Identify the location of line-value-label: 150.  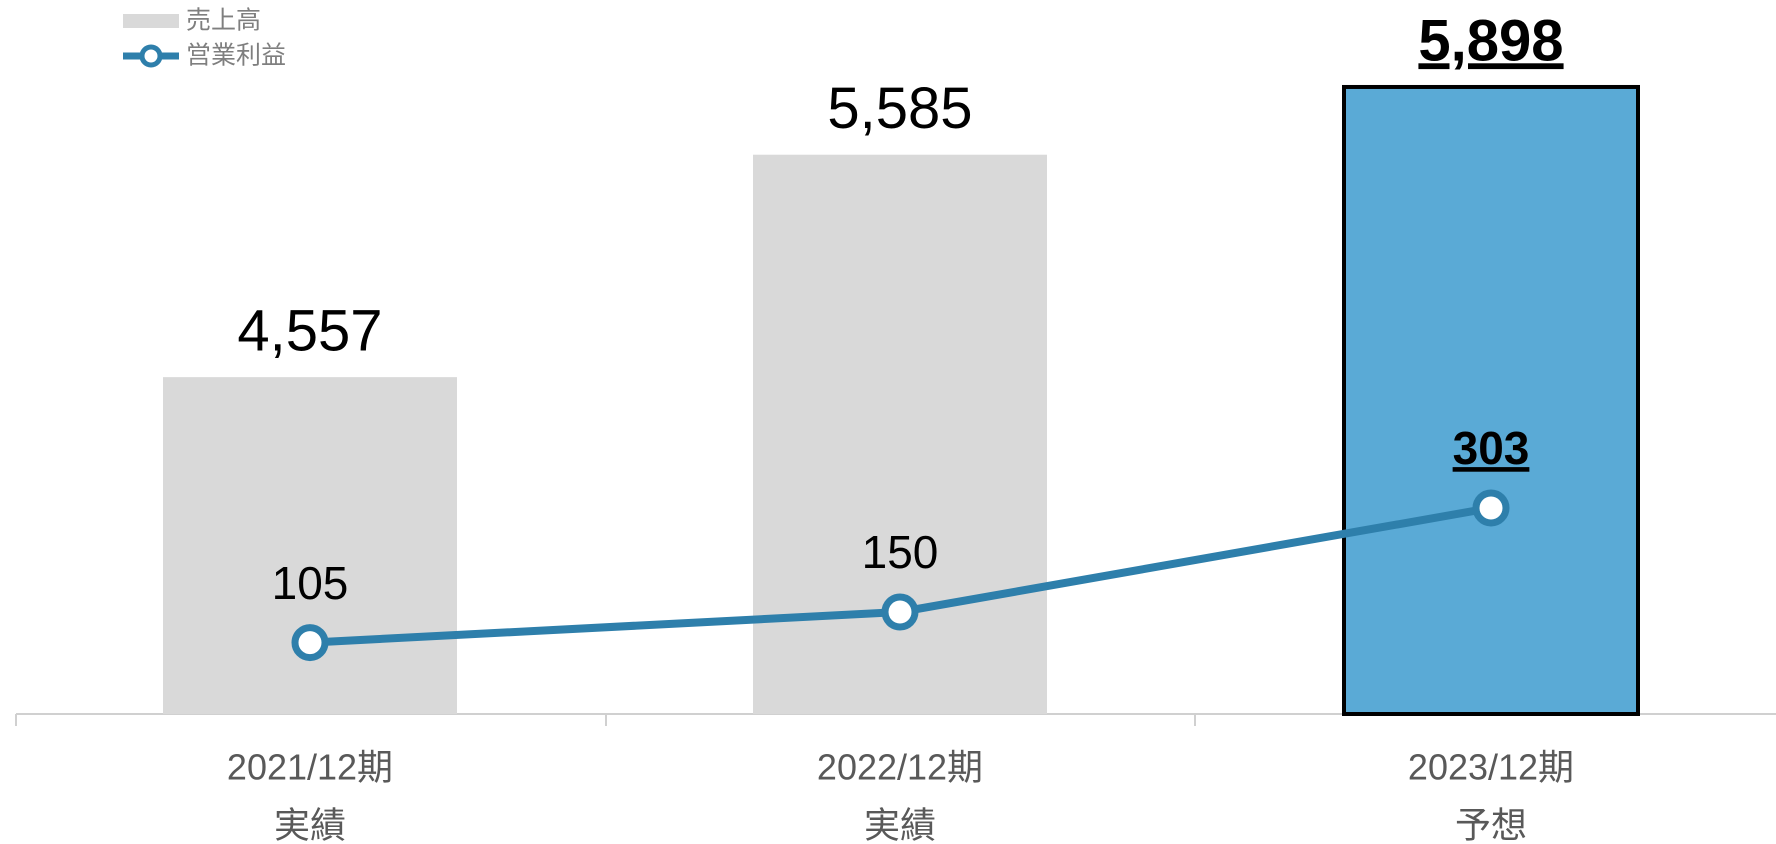
(900, 552).